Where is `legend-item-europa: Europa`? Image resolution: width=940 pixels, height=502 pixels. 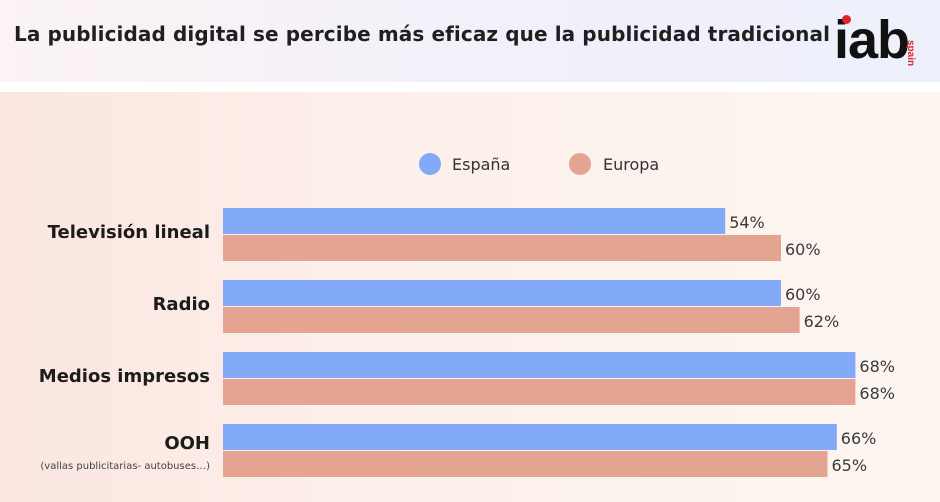
legend-item-europa: Europa is located at coordinates (614, 164).